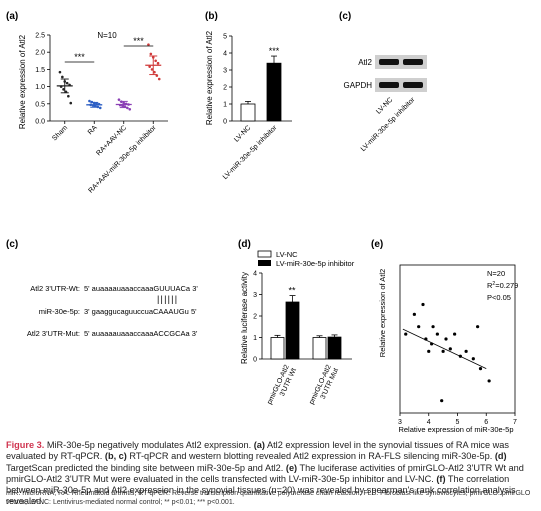 This screenshot has height=511, width=541. Describe the element at coordinates (264, 263) in the screenshot. I see `legend-swatch-inhibitor` at that location.